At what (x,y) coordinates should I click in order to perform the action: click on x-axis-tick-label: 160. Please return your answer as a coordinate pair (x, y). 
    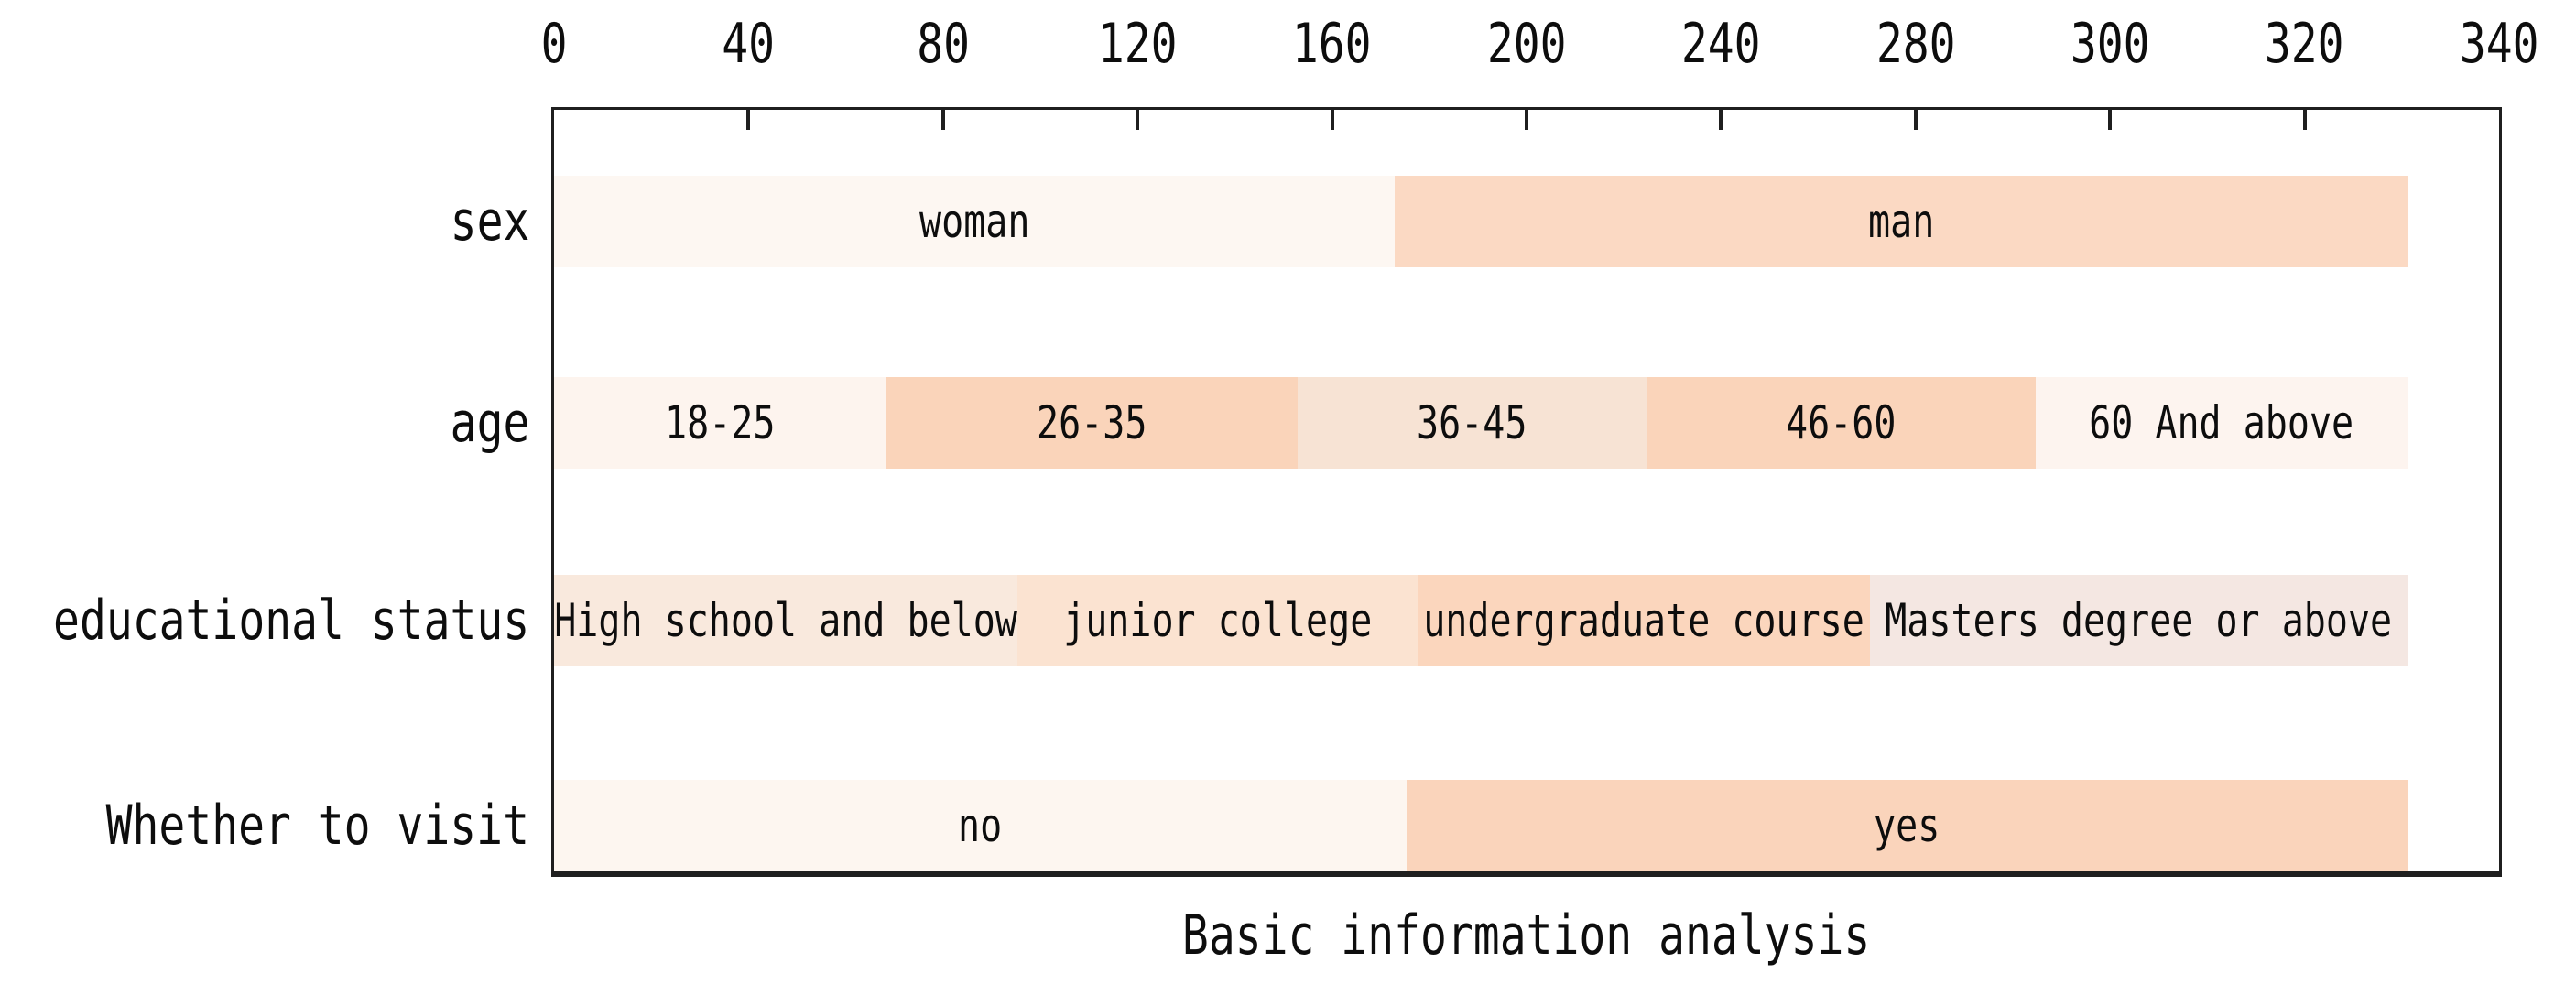
    Looking at the image, I should click on (1332, 44).